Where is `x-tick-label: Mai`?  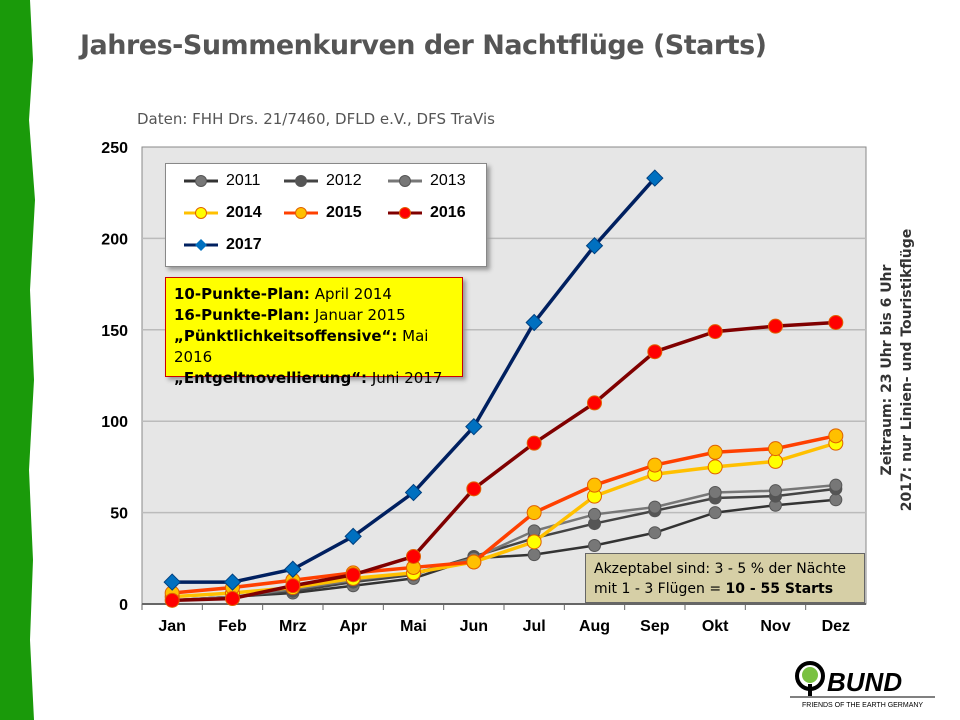 x-tick-label: Mai is located at coordinates (413, 626).